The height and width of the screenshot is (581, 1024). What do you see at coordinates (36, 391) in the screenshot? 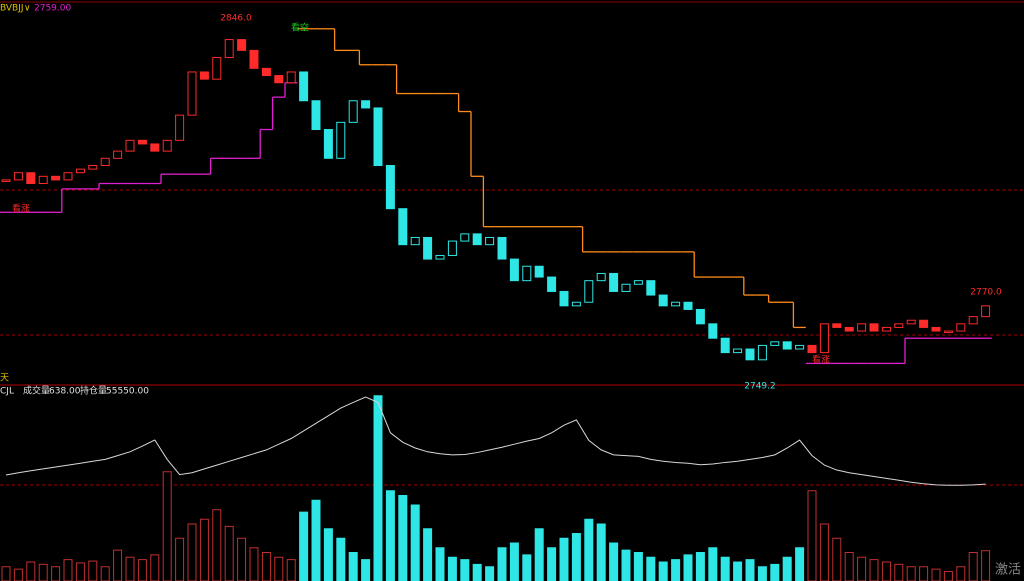
I see `volume-name: 成交量` at bounding box center [36, 391].